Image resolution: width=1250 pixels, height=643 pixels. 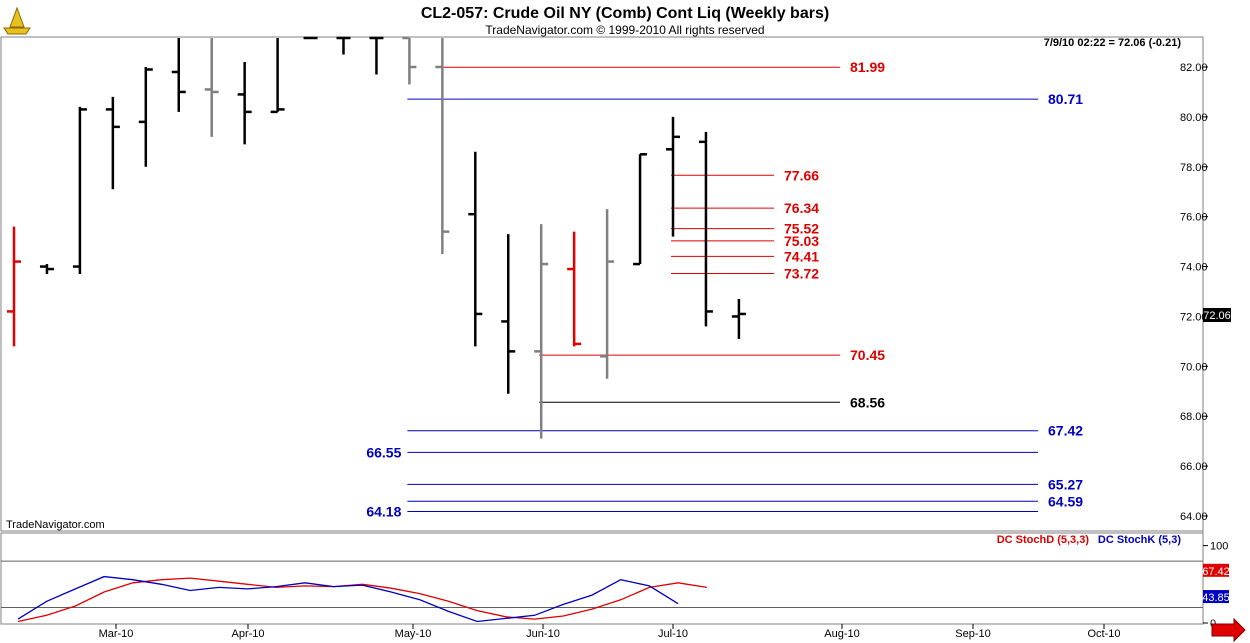 I want to click on level-label: 64.59, so click(x=1065, y=501).